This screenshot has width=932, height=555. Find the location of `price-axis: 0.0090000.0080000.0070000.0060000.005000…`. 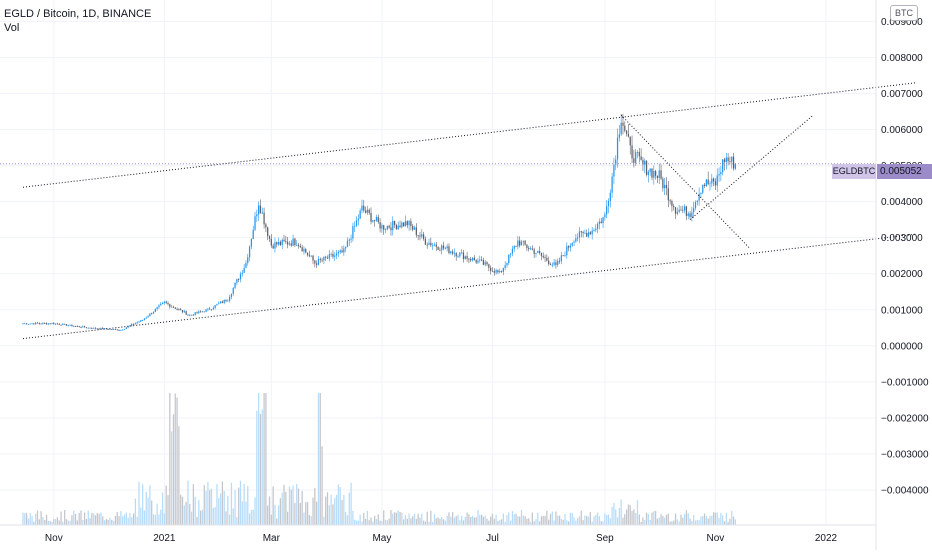

price-axis: 0.0090000.0080000.0070000.0060000.005000… is located at coordinates (905, 257).